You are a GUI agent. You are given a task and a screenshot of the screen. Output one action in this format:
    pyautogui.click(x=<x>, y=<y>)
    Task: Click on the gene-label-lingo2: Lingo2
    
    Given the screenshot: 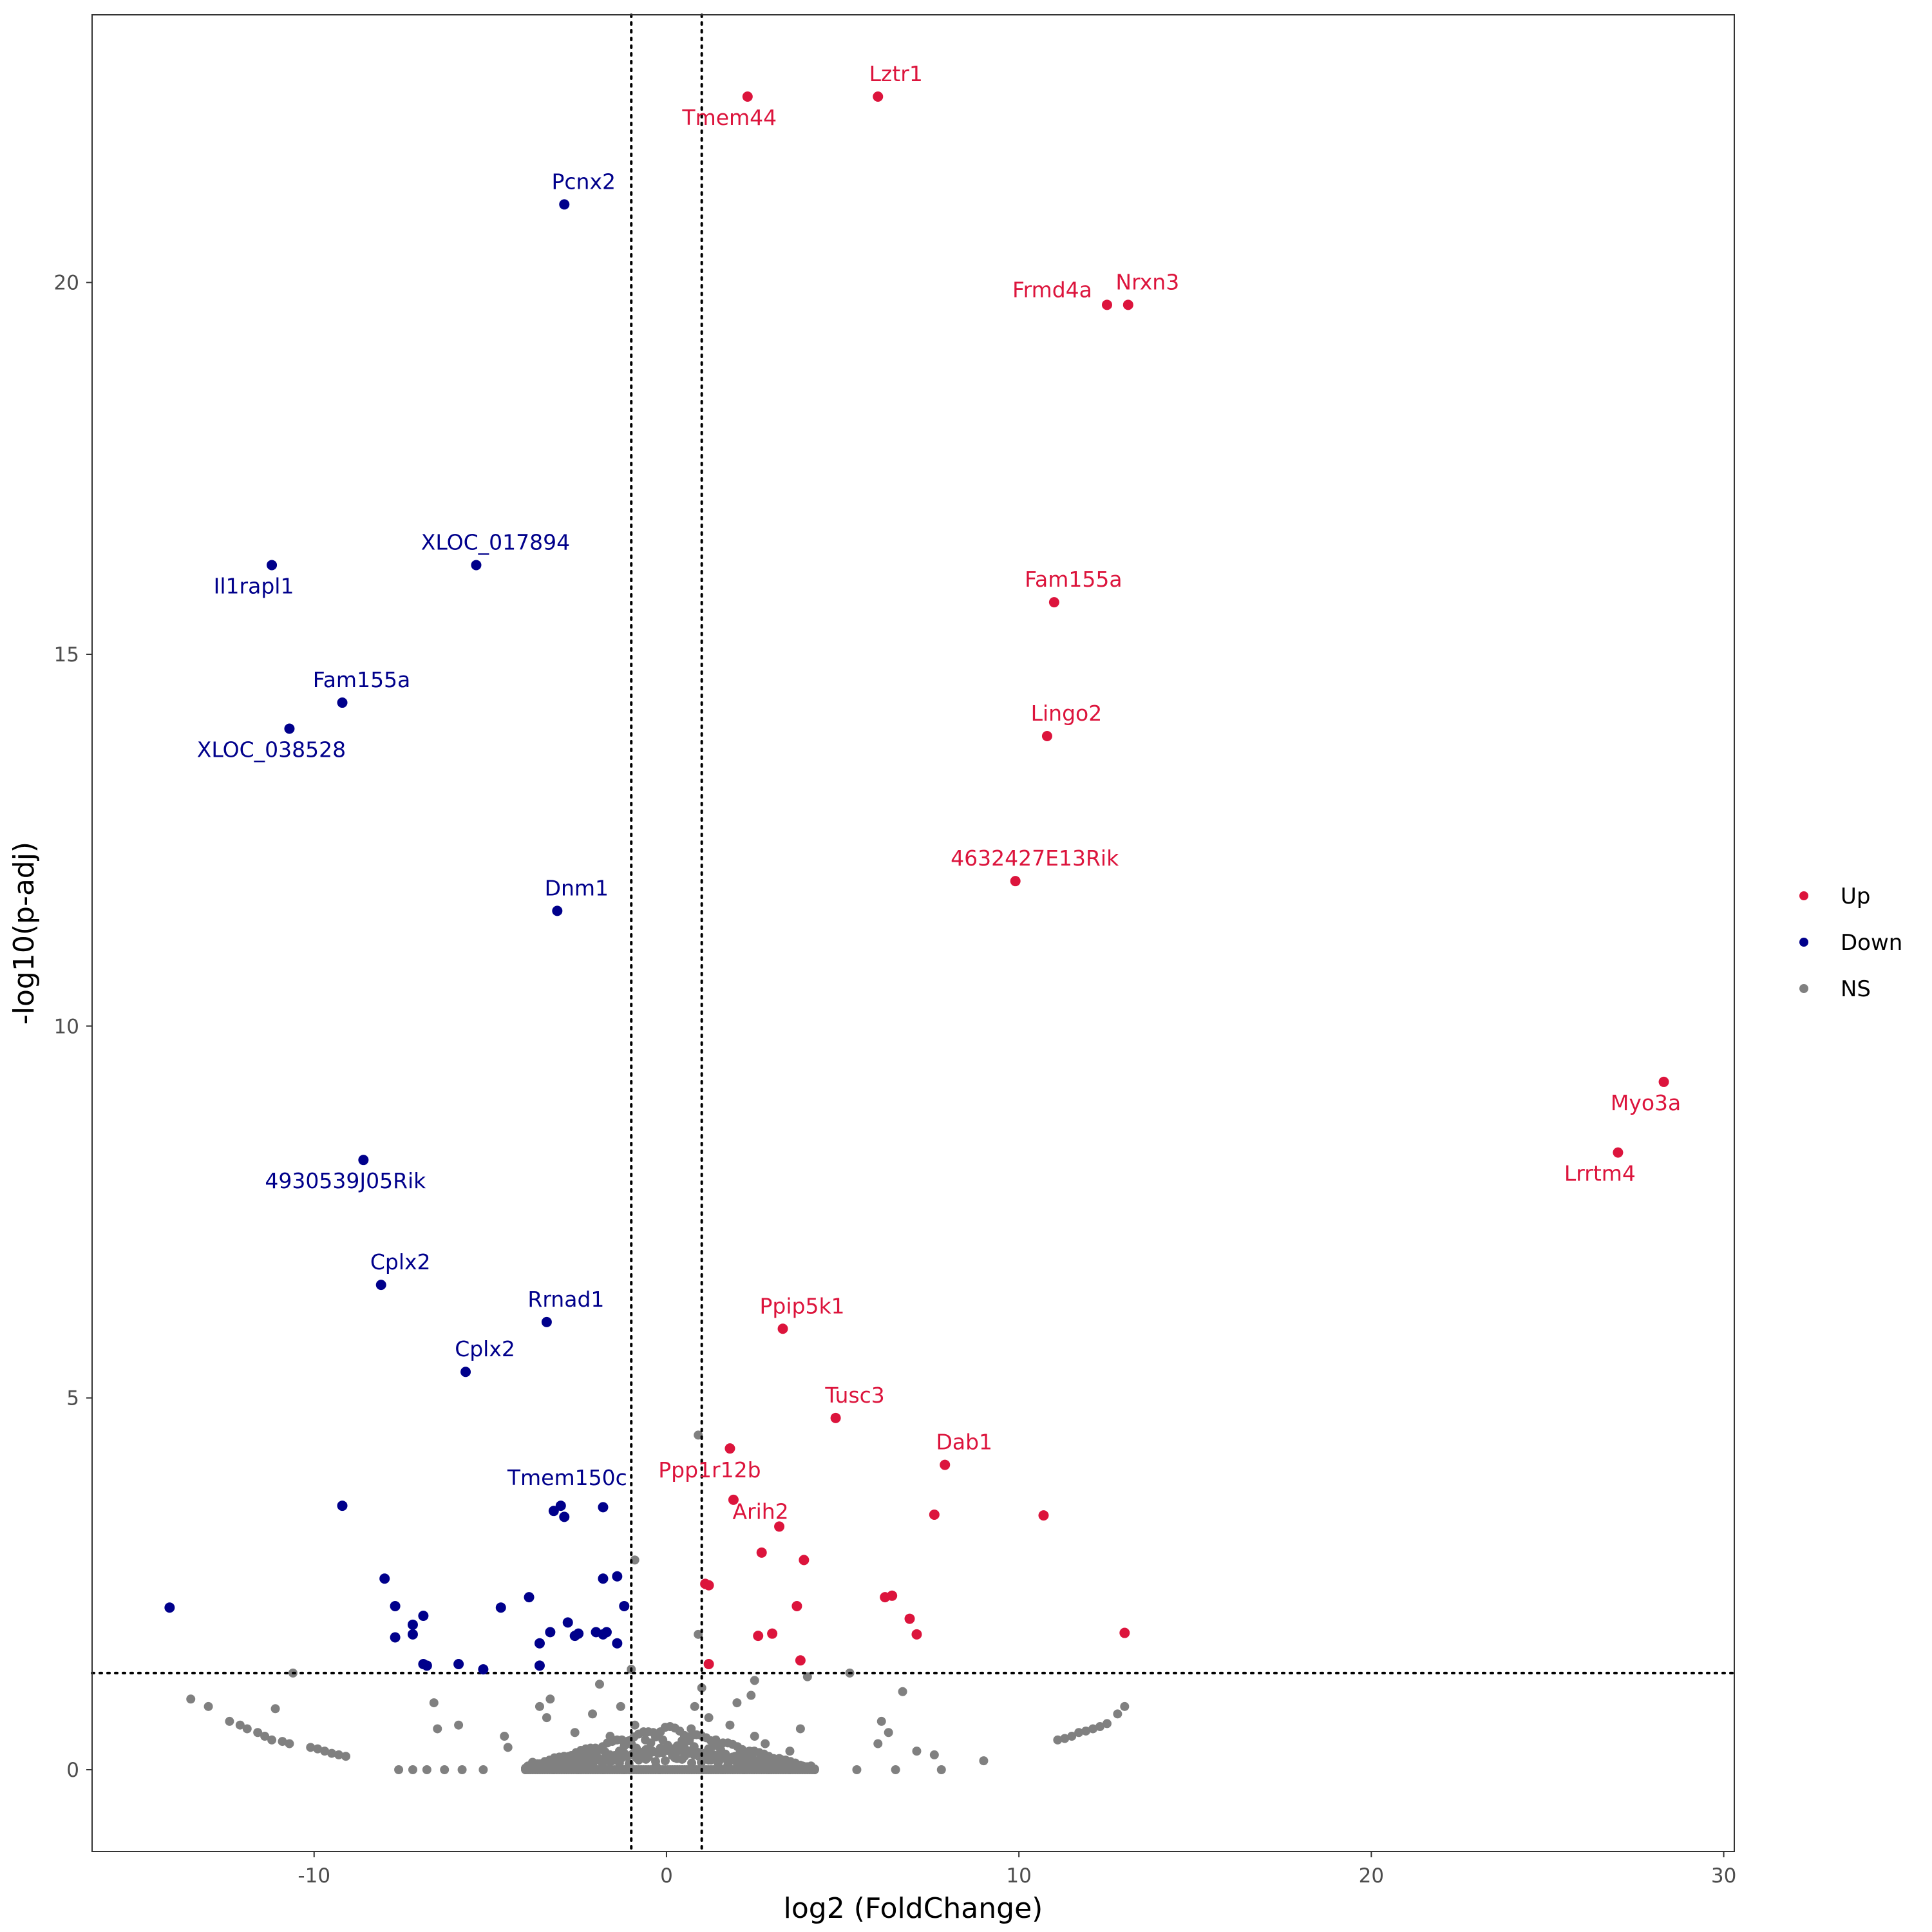 What is the action you would take?
    pyautogui.click(x=1067, y=714)
    